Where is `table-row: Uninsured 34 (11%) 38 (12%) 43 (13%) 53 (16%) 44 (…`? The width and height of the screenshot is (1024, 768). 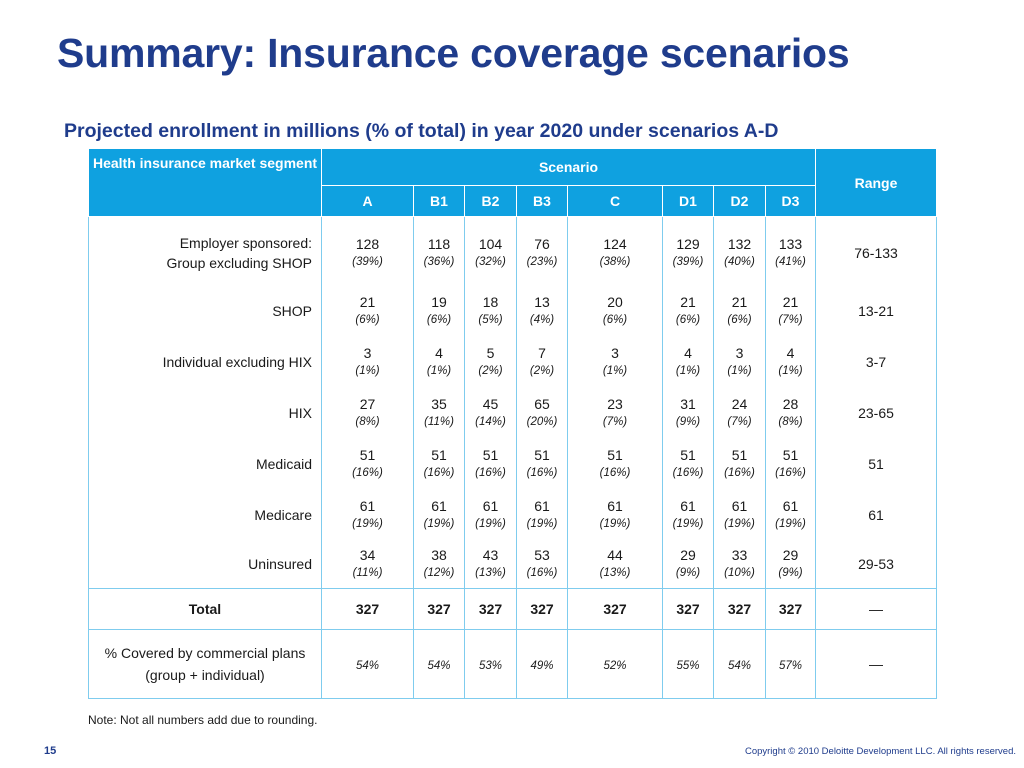
table-row: Uninsured 34 (11%) 38 (12%) 43 (13%) 53 (16%) 44 (… is located at coordinates (513, 564).